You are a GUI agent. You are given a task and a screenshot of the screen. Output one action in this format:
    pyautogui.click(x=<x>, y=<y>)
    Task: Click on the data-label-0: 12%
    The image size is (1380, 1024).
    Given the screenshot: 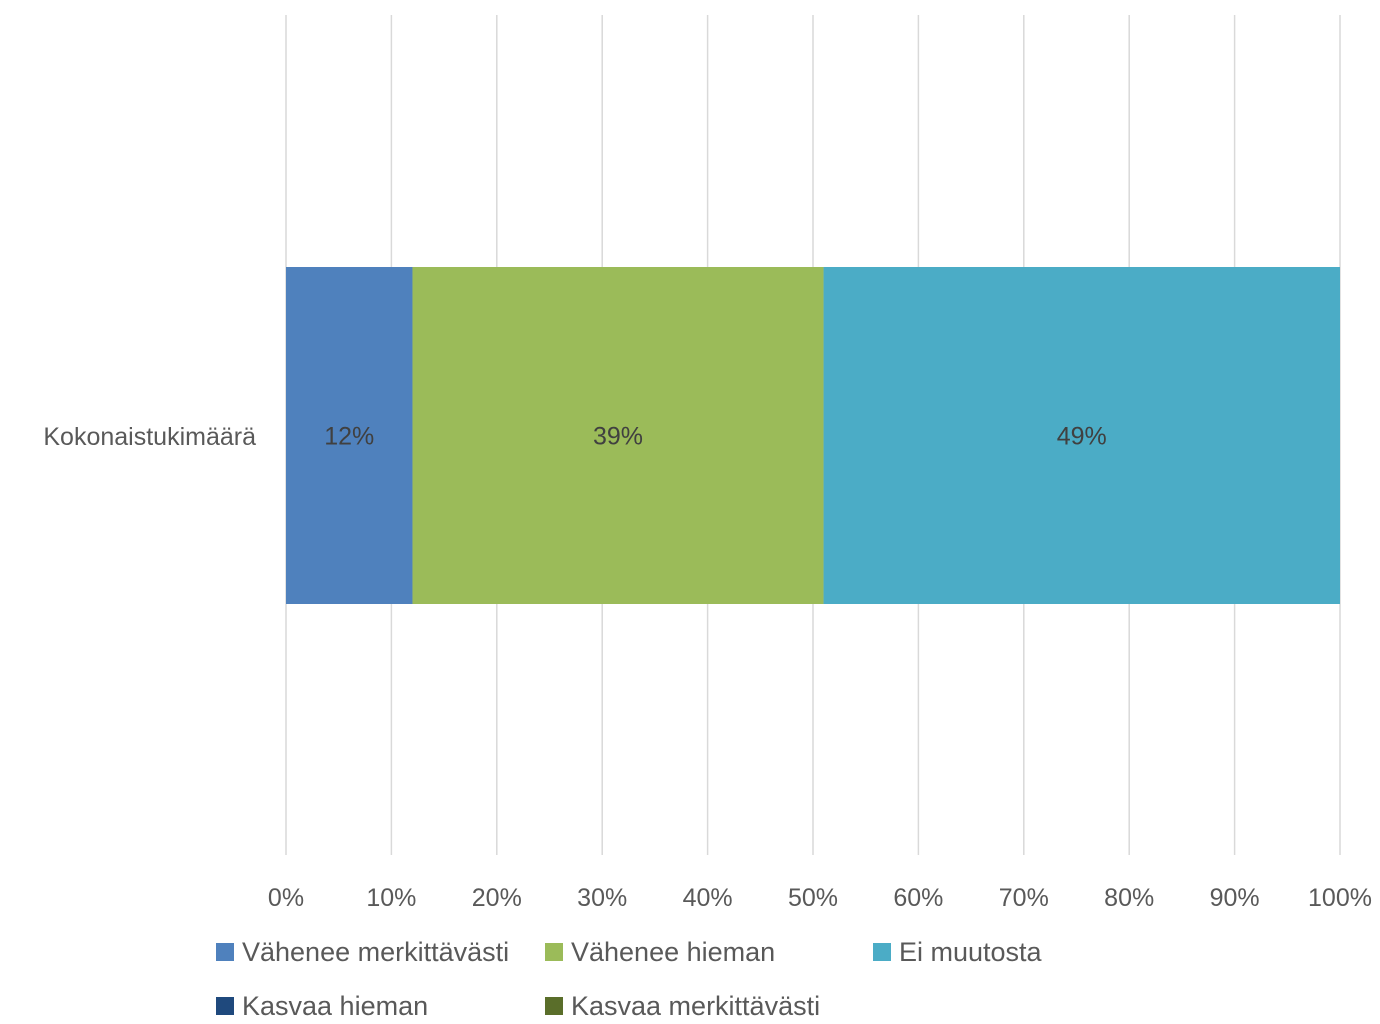 What is the action you would take?
    pyautogui.click(x=349, y=437)
    